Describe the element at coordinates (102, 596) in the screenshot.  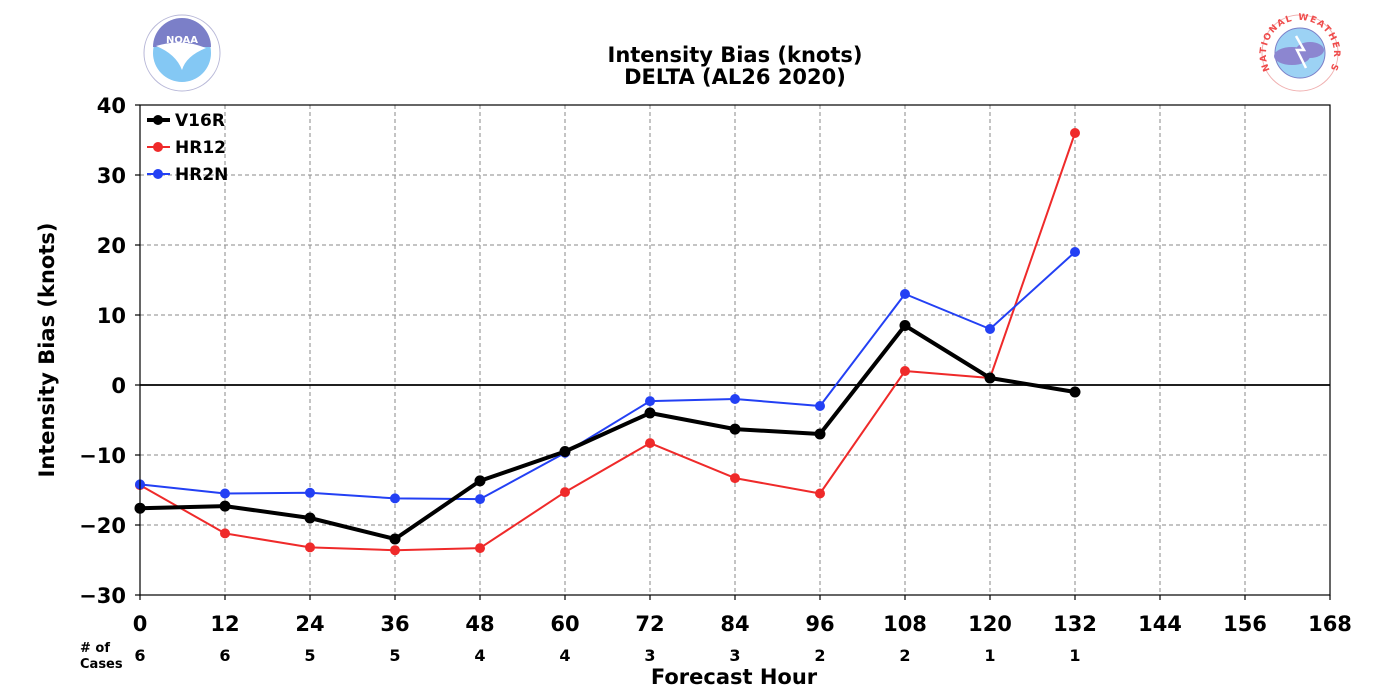
I see `y-tick-label: −30` at that location.